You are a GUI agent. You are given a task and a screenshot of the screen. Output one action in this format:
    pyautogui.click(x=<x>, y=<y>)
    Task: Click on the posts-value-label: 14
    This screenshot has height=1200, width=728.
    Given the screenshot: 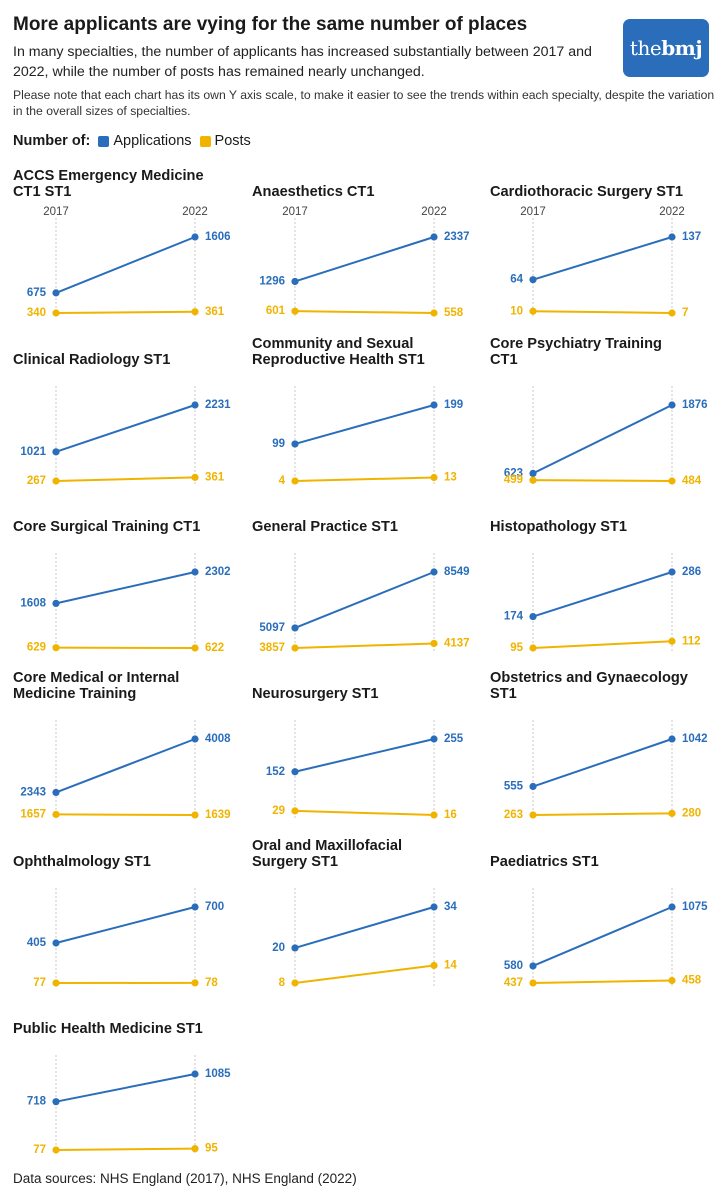 What is the action you would take?
    pyautogui.click(x=450, y=965)
    